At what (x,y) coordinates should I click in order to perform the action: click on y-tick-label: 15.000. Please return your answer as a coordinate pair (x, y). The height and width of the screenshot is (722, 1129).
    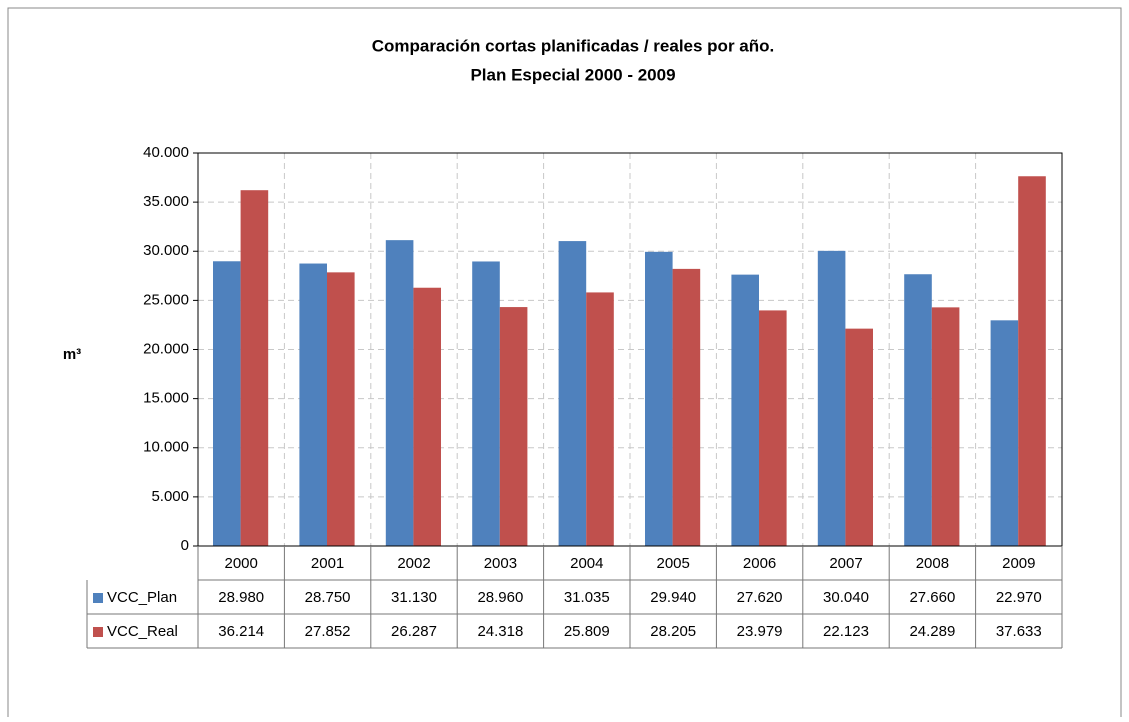
    Looking at the image, I should click on (166, 398).